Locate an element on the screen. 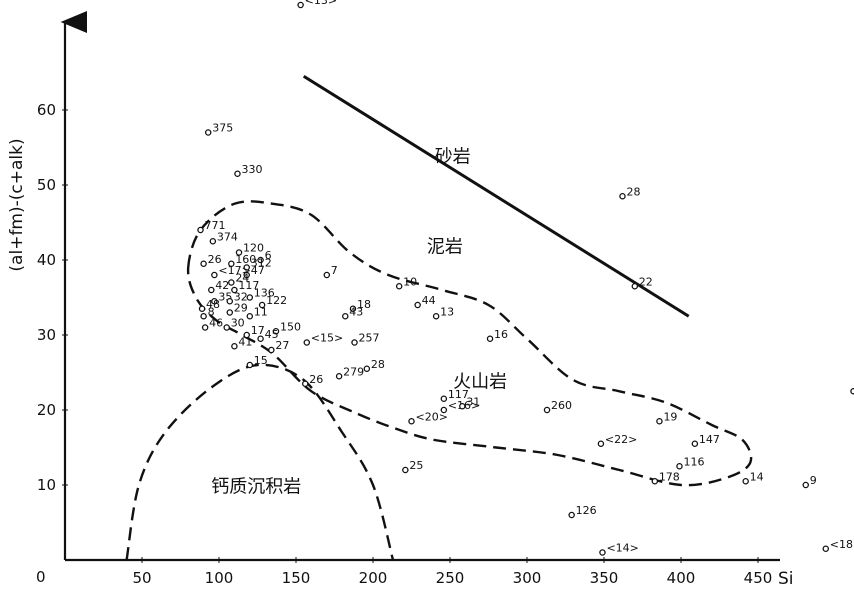 Image resolution: width=854 pixels, height=599 pixels. data-point: <18> is located at coordinates (838, 545).